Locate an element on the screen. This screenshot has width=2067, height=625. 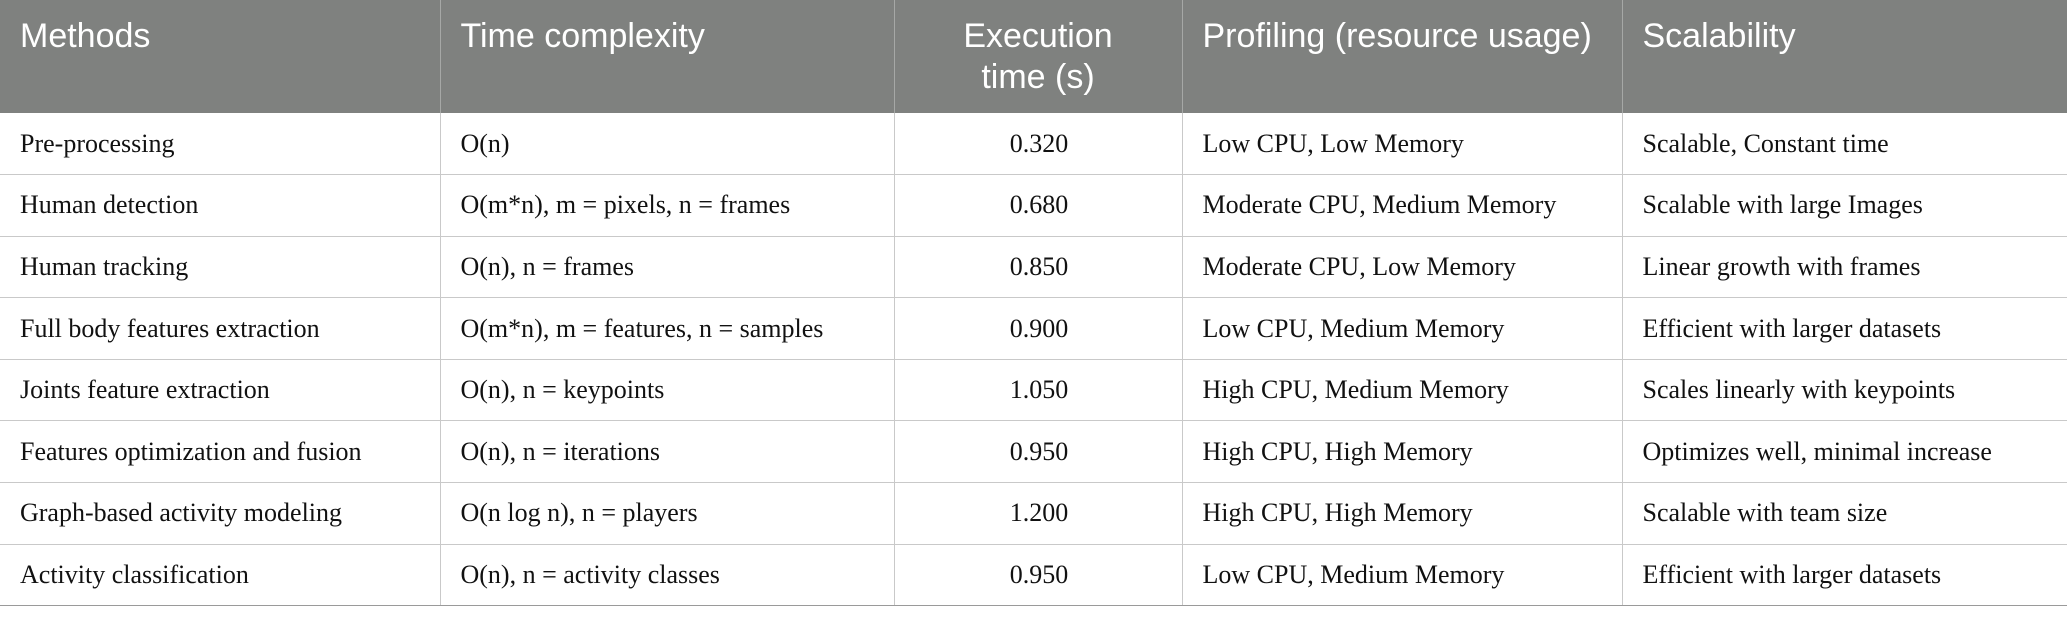
header-profiling: Profiling (resource usage) is located at coordinates (1402, 56).